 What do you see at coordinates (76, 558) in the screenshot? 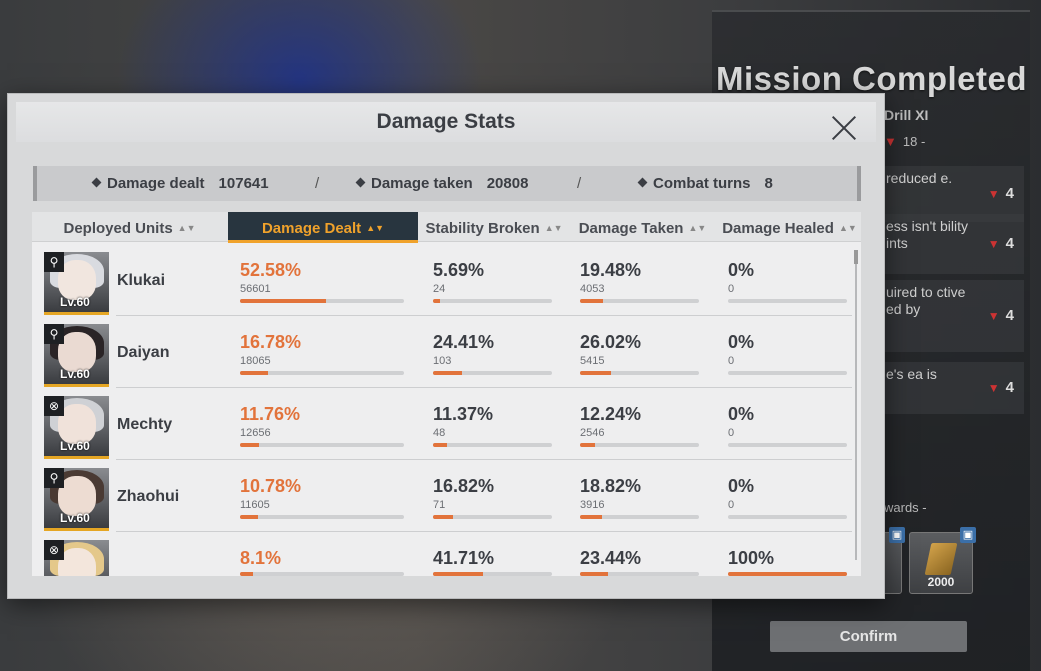
I see `unit-portrait: ⊗Lv.60` at bounding box center [76, 558].